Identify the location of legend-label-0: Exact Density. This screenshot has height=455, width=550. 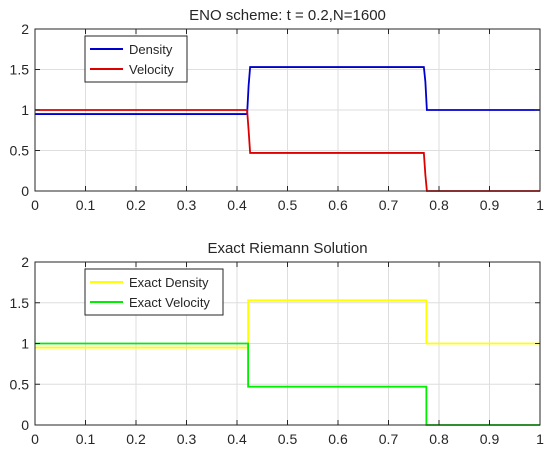
(169, 282).